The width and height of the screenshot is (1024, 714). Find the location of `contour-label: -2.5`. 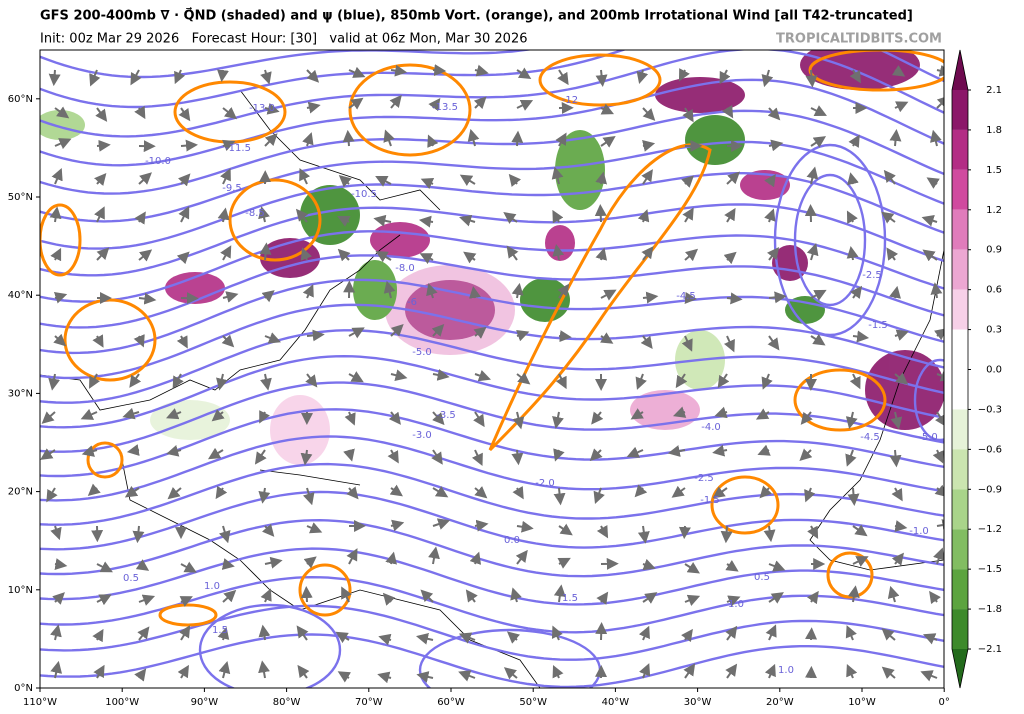

contour-label: -2.5 is located at coordinates (704, 478).